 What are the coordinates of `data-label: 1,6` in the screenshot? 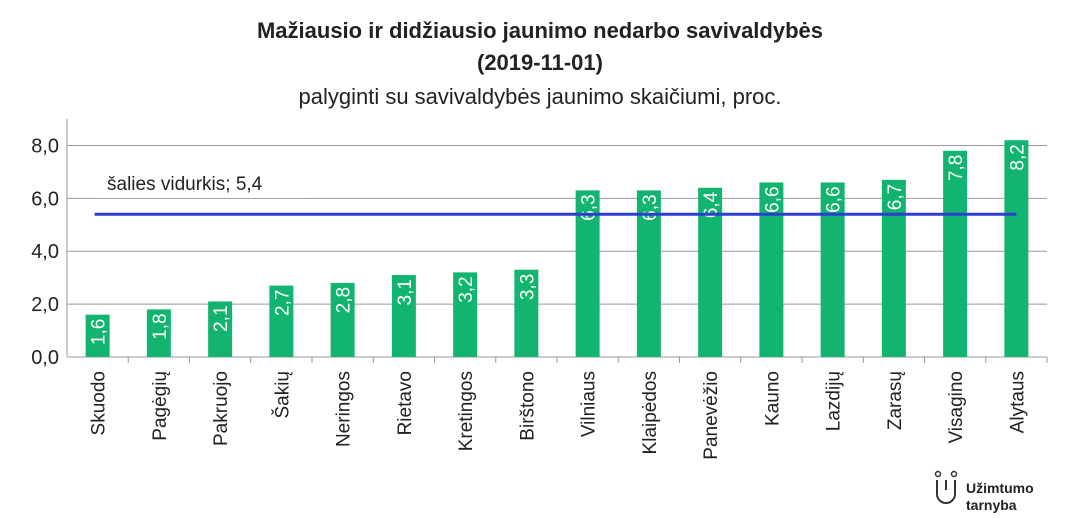 It's located at (99, 332).